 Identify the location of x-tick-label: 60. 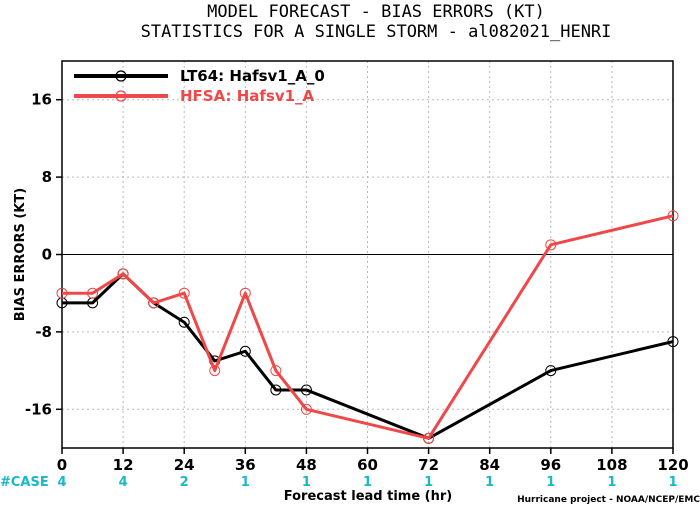
(367, 465).